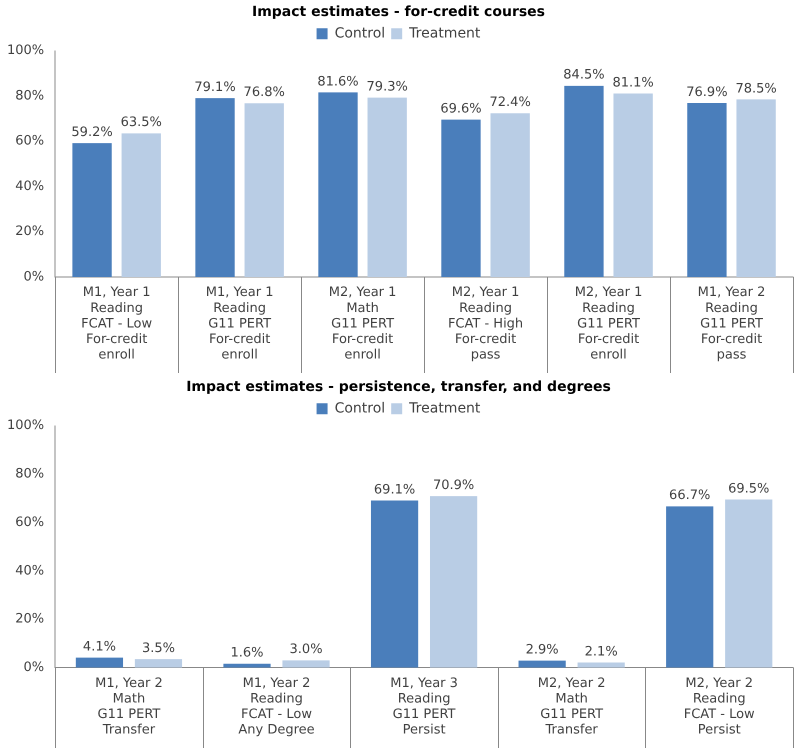 The height and width of the screenshot is (755, 801). Describe the element at coordinates (749, 488) in the screenshot. I see `data-label: 69.5%` at that location.